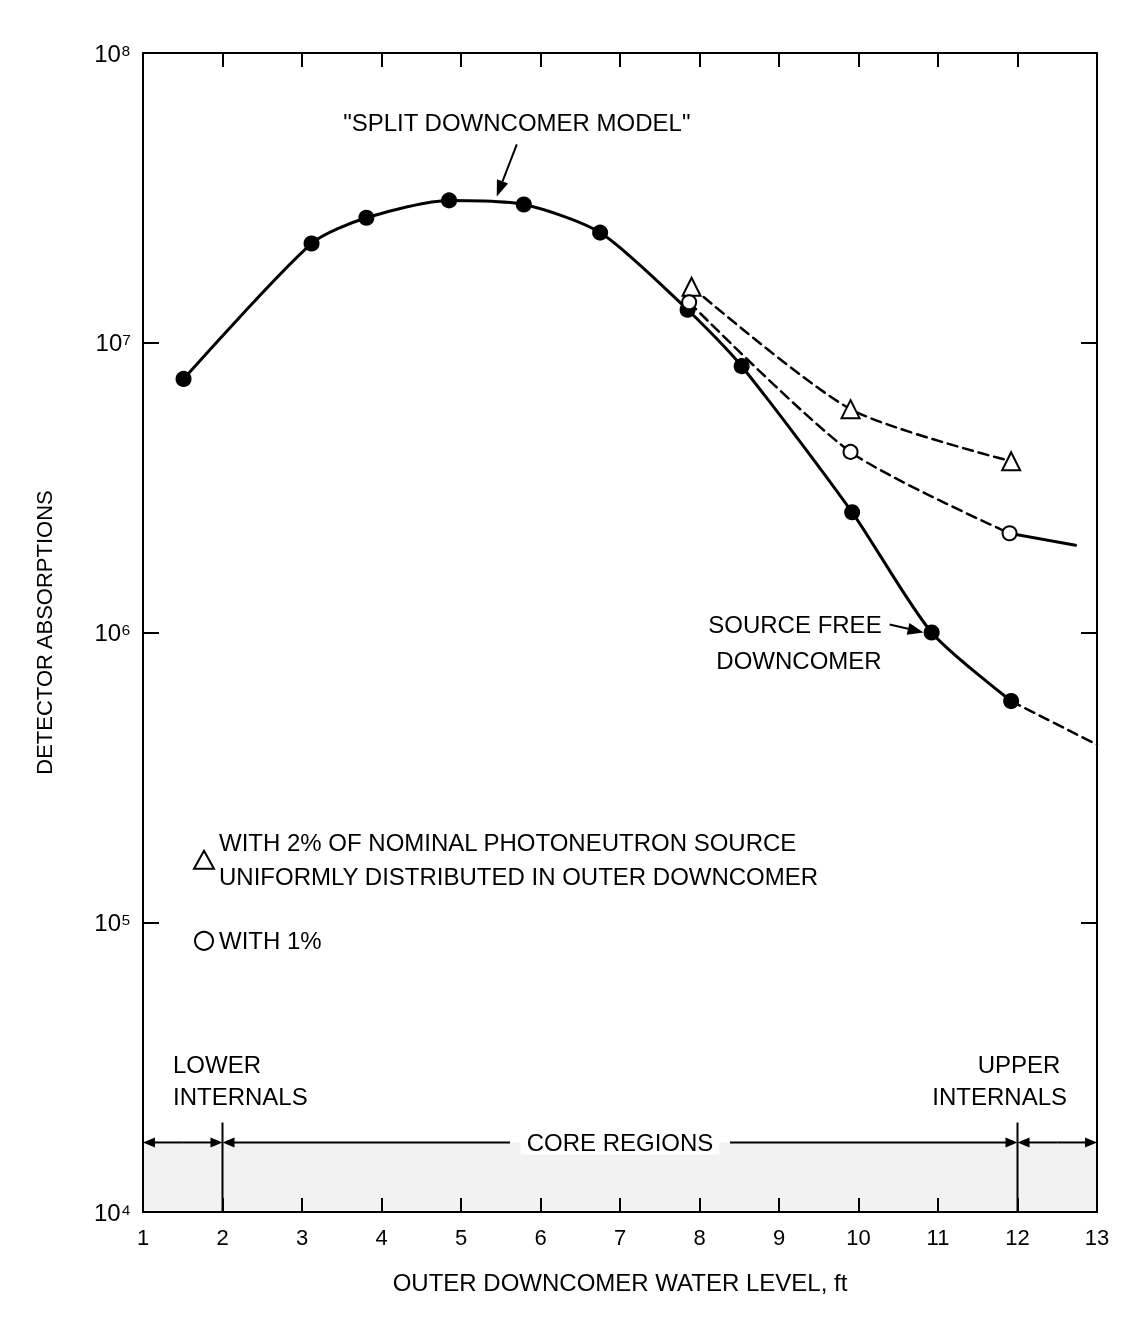  Describe the element at coordinates (620, 1142) in the screenshot. I see `band-label: CORE REGIONS` at that location.